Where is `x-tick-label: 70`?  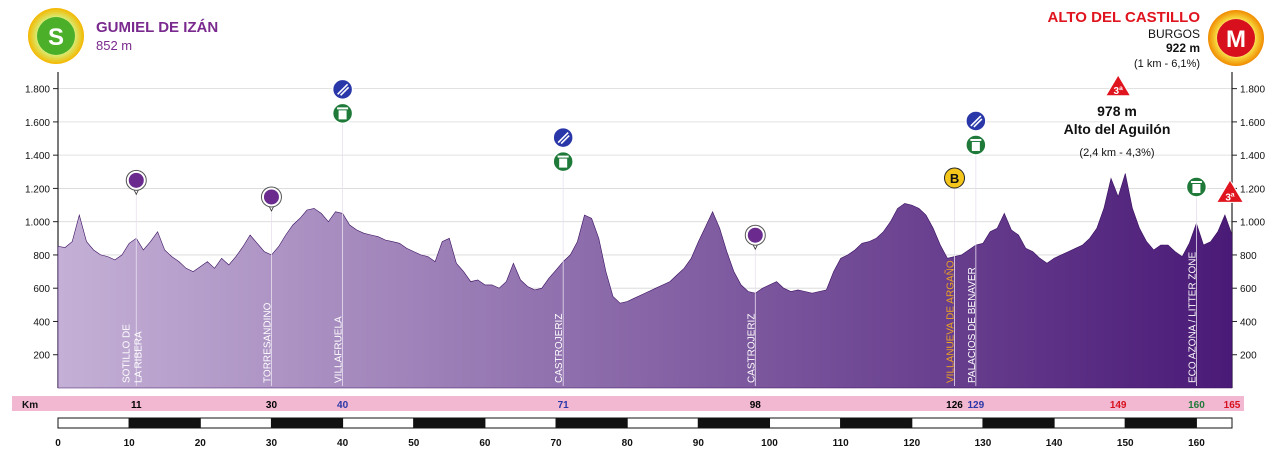
x-tick-label: 70 is located at coordinates (556, 443).